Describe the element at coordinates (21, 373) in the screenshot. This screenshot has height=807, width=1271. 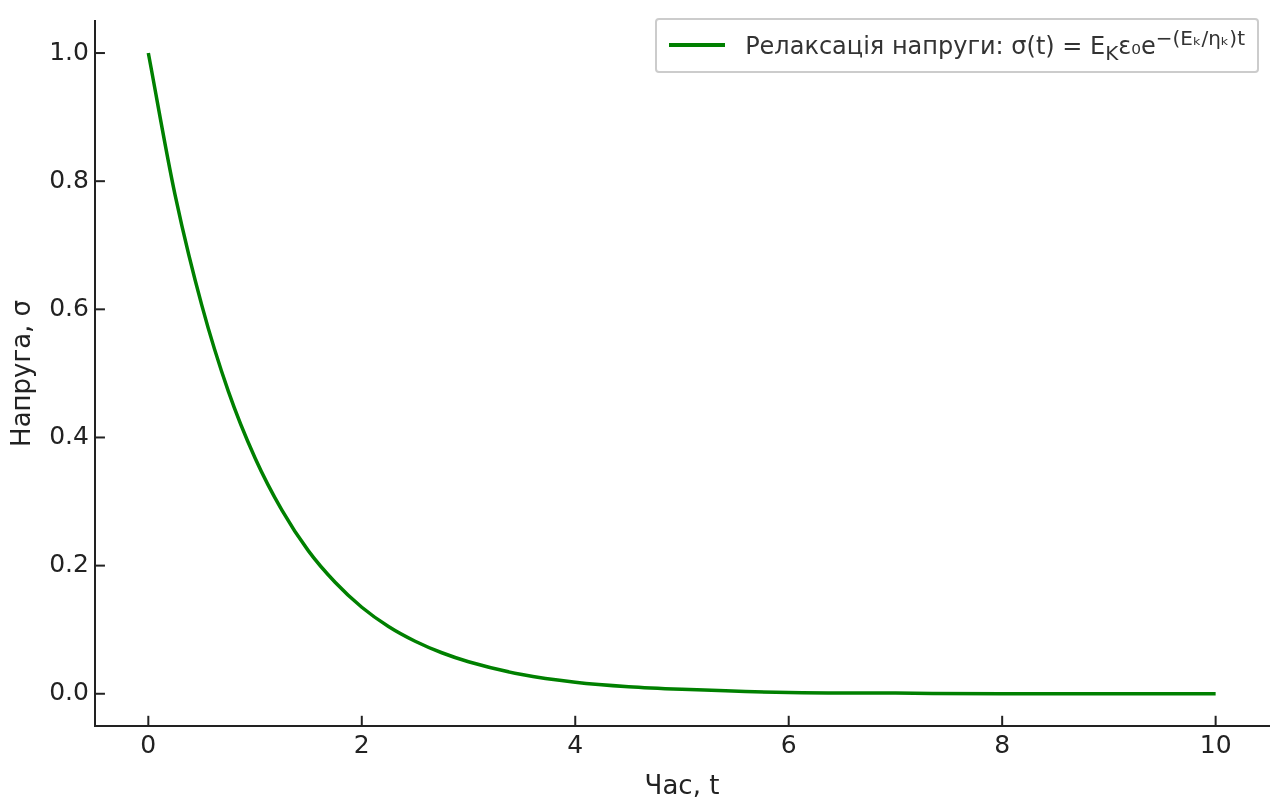
I see `y-axis-title: Напруга, σ` at that location.